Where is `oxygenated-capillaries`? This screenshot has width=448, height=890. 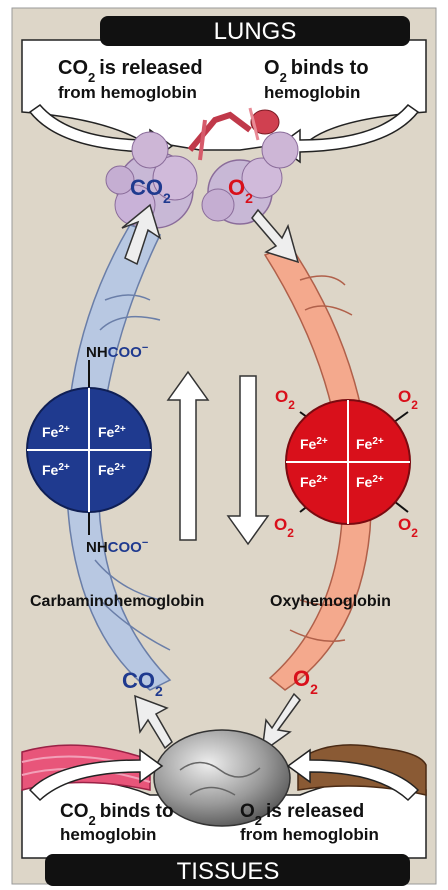 oxygenated-capillaries is located at coordinates (321, 458).